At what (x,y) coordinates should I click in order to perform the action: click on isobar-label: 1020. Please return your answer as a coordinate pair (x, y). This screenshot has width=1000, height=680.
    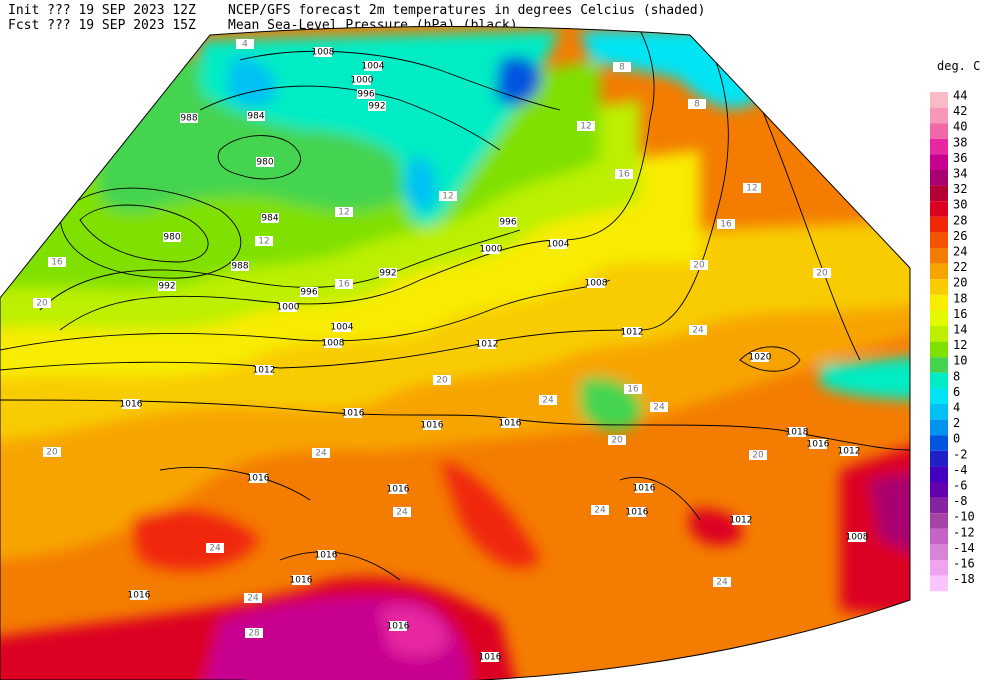
    Looking at the image, I should click on (760, 358).